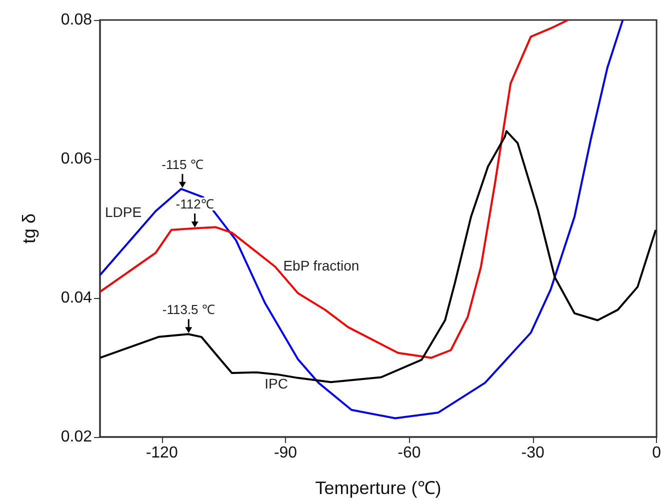  I want to click on x-tick-label: -120, so click(162, 453).